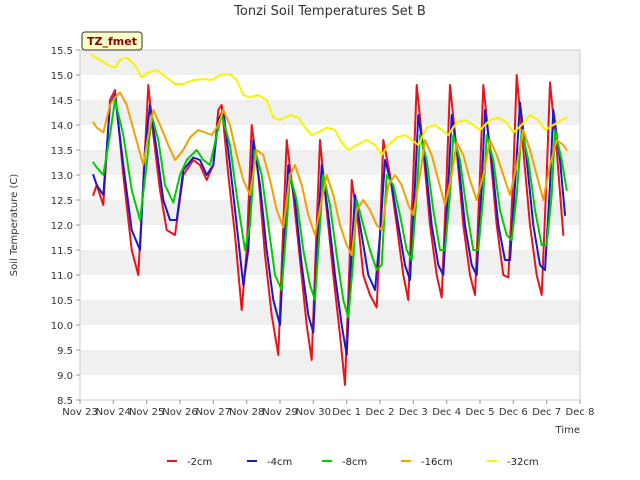 This screenshot has height=480, width=640. Describe the element at coordinates (213, 412) in the screenshot. I see `x-tick-label: Nov 27` at that location.